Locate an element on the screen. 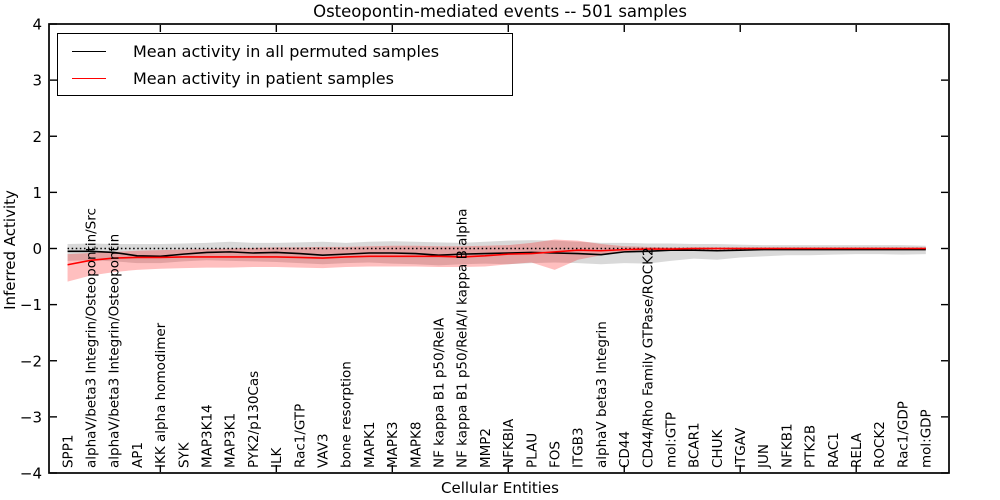  legend-line-patient-icon is located at coordinates (89, 78).